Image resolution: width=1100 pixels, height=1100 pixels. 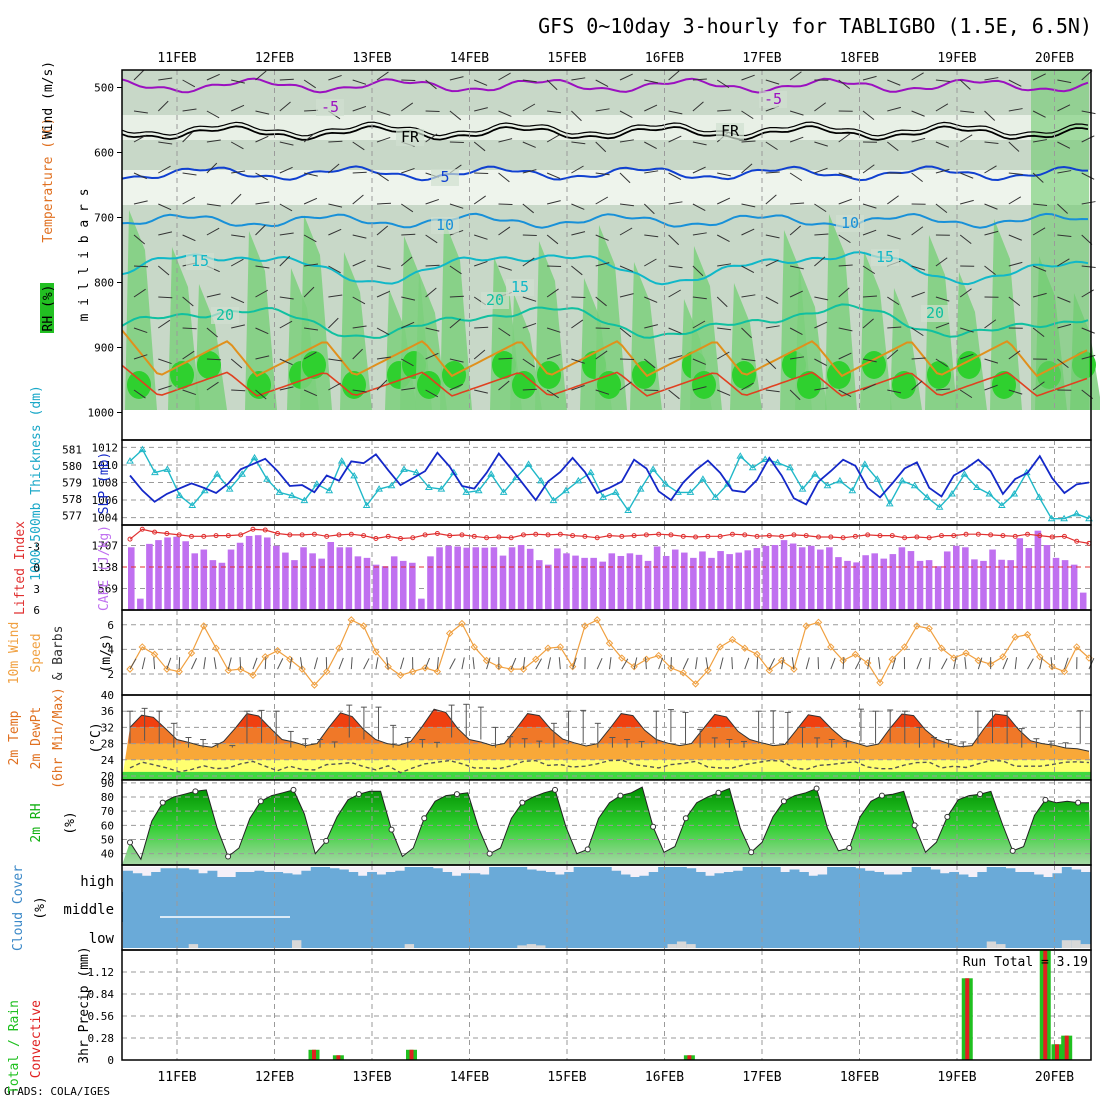 What do you see at coordinates (105, 518) in the screenshot?
I see `slp-ytick: 1004` at bounding box center [105, 518].